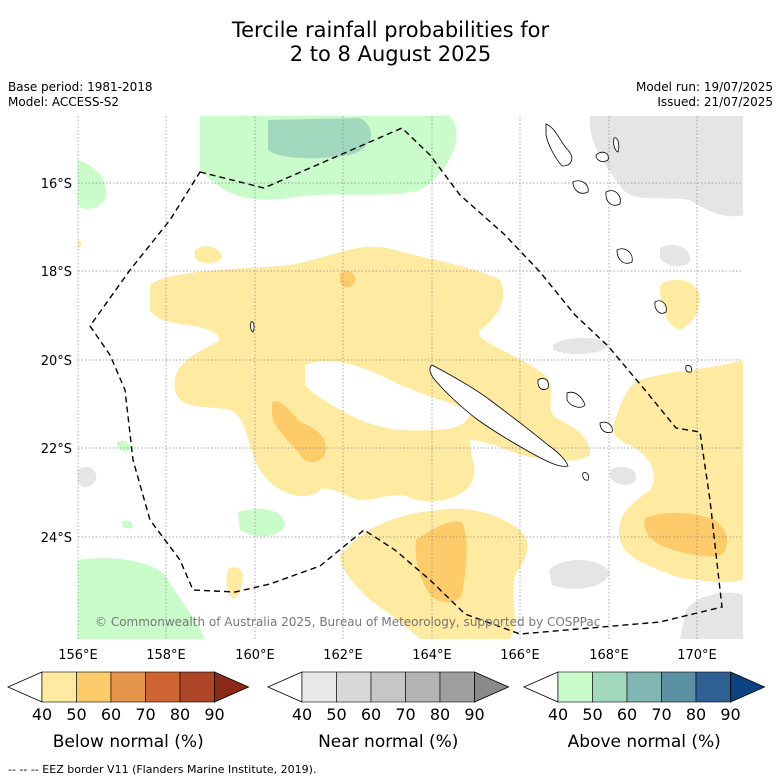 This screenshot has width=781, height=781. What do you see at coordinates (499, 415) in the screenshot?
I see `new-caledonia-landmass` at bounding box center [499, 415].